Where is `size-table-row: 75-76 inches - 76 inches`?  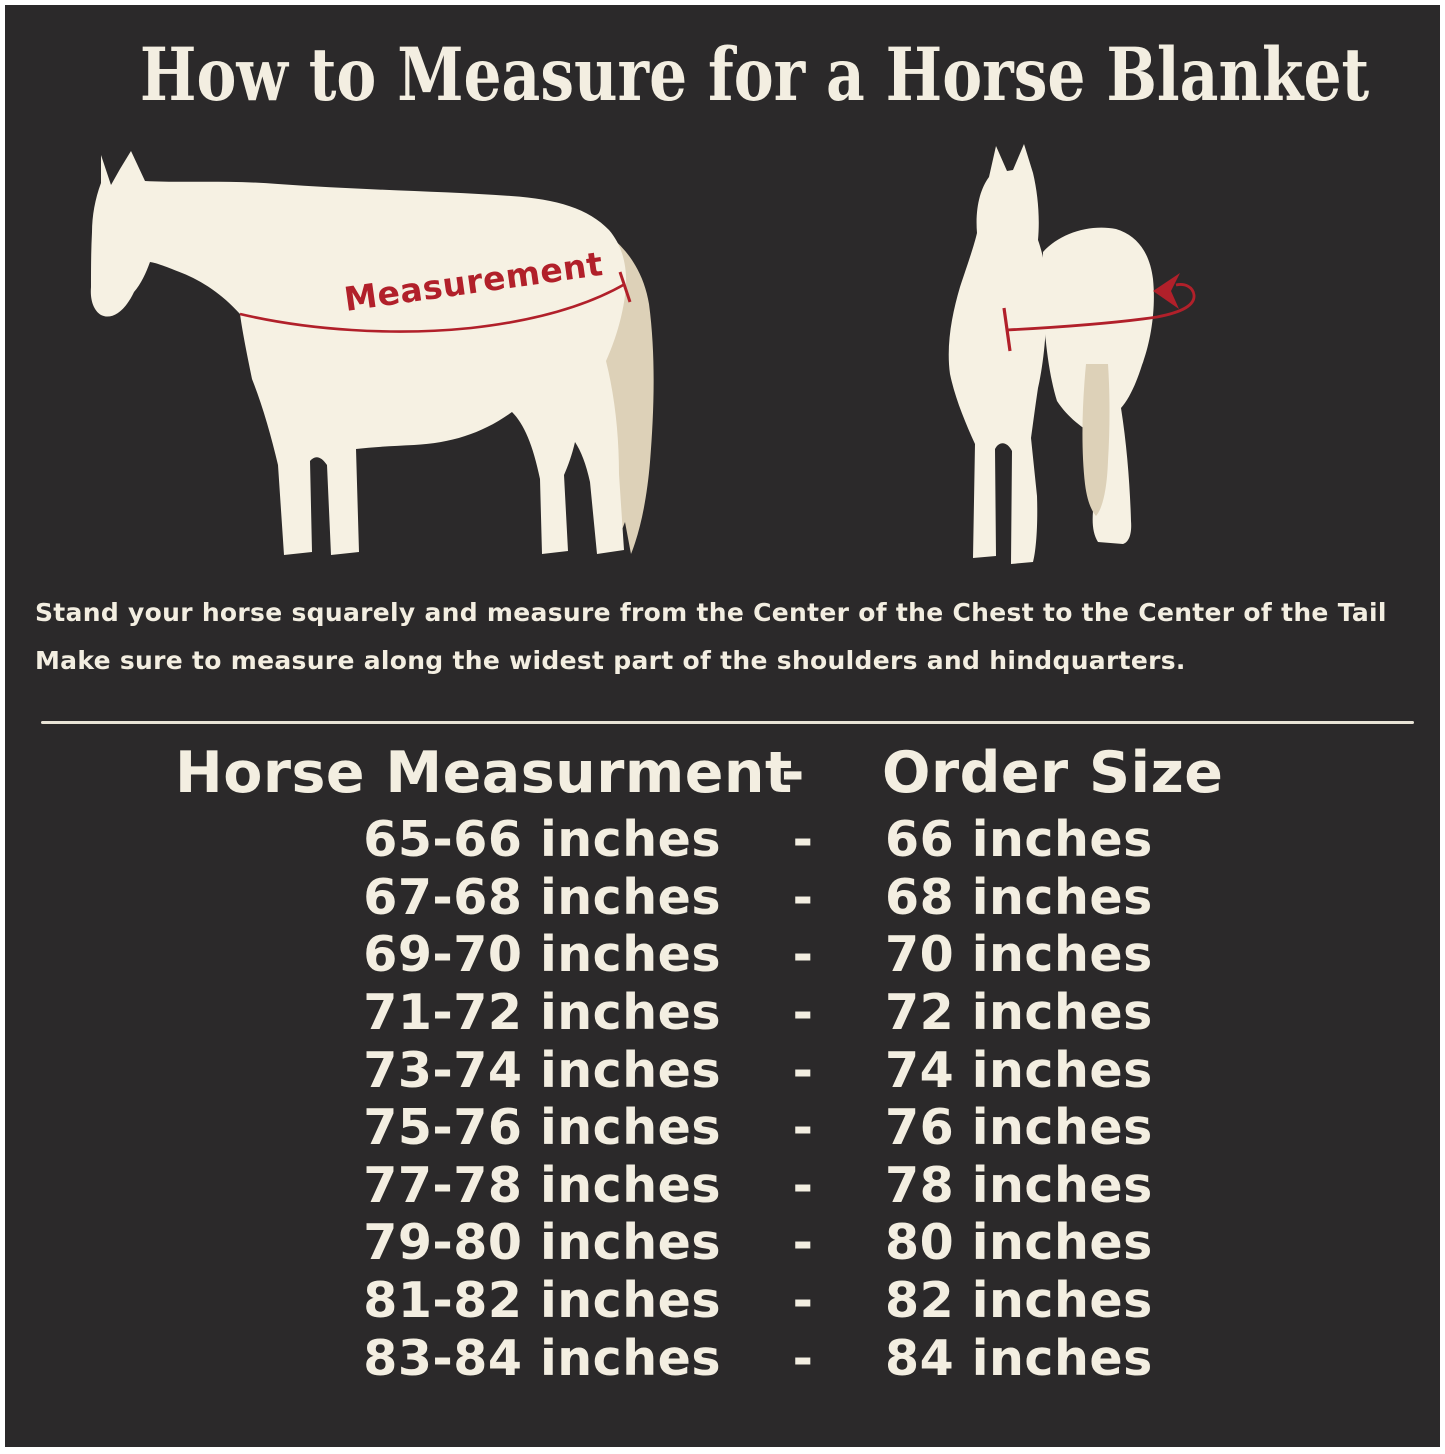 size-table-row: 75-76 inches - 76 inches is located at coordinates (720, 1128).